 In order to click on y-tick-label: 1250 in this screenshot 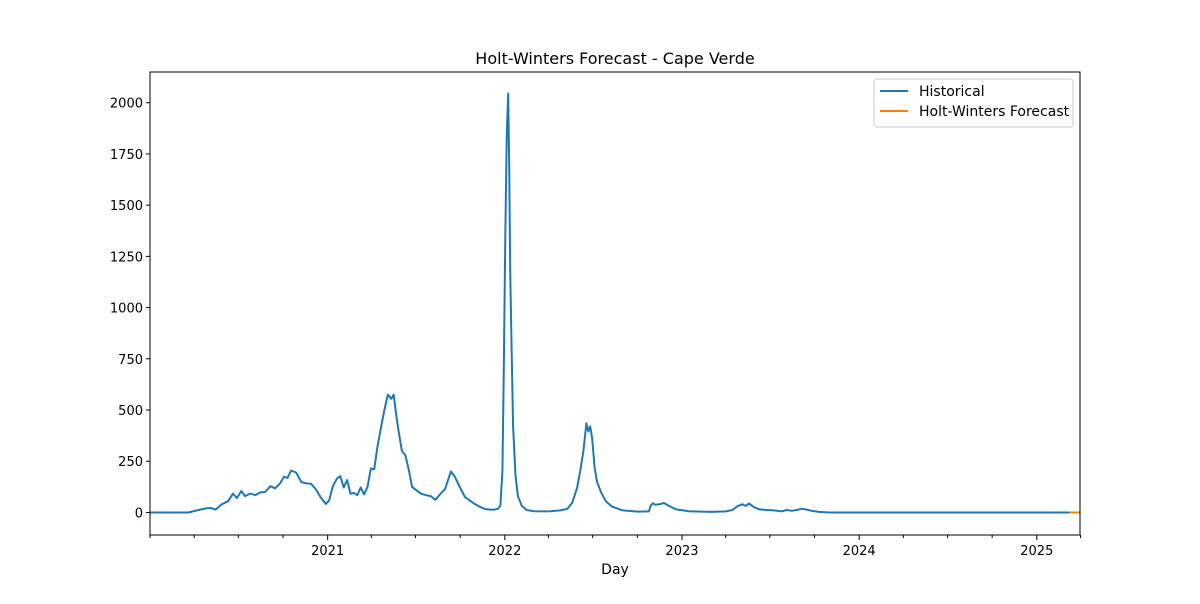, I will do `click(126, 257)`.